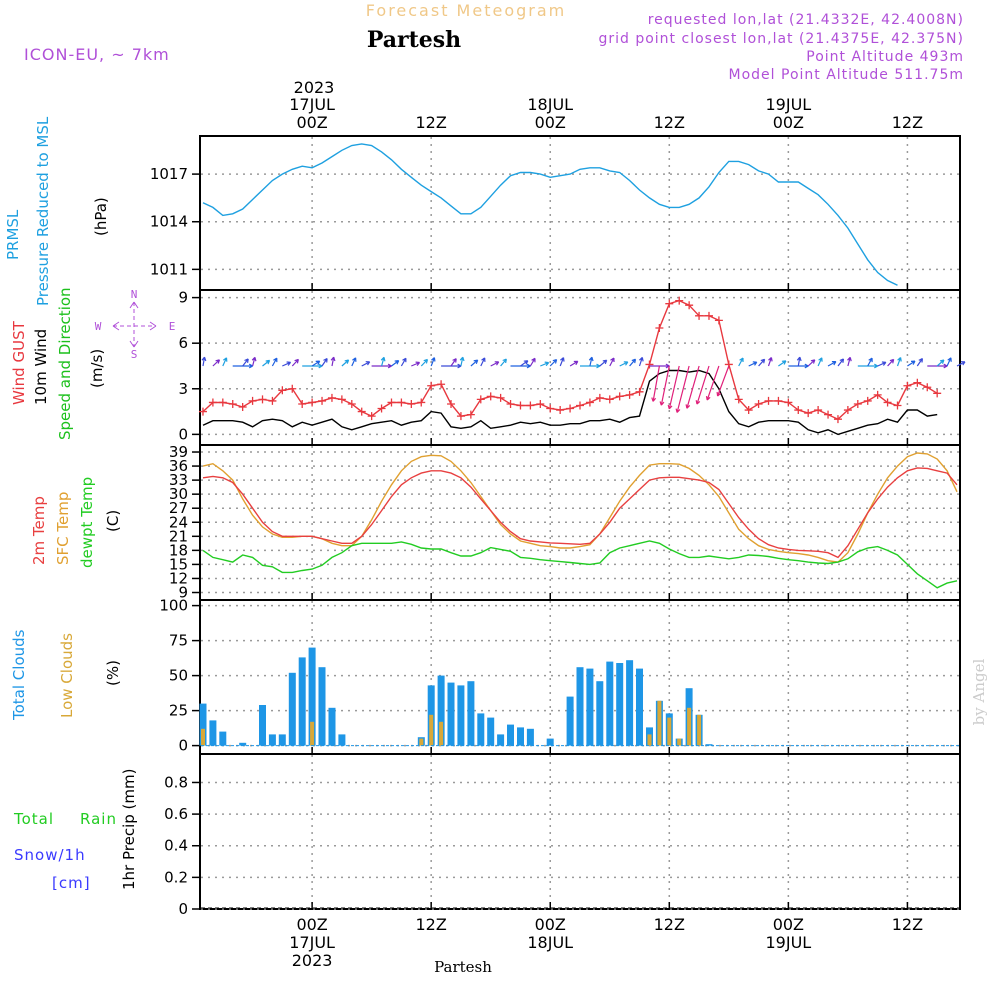 The width and height of the screenshot is (1000, 1000). I want to click on top-time-label: 12Z, so click(669, 122).